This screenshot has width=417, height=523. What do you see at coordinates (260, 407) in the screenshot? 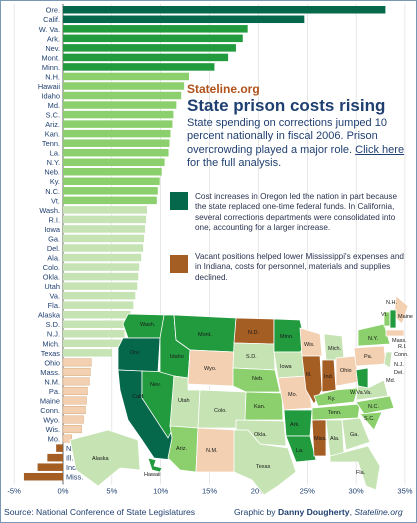
I see `map-state-label: Kan.` at bounding box center [260, 407].